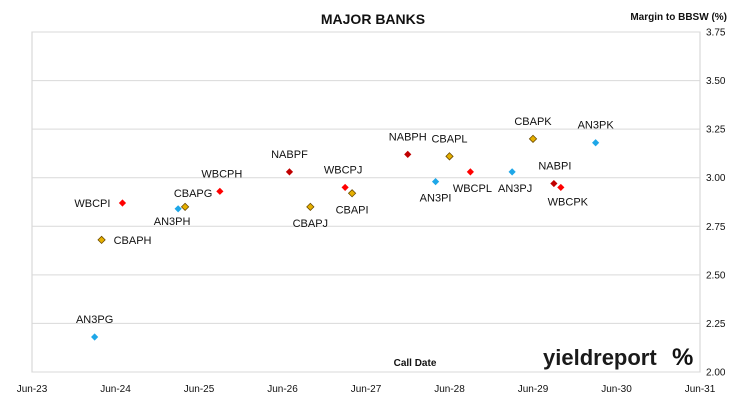  I want to click on brand-wordmark: yieldreport, so click(600, 357).